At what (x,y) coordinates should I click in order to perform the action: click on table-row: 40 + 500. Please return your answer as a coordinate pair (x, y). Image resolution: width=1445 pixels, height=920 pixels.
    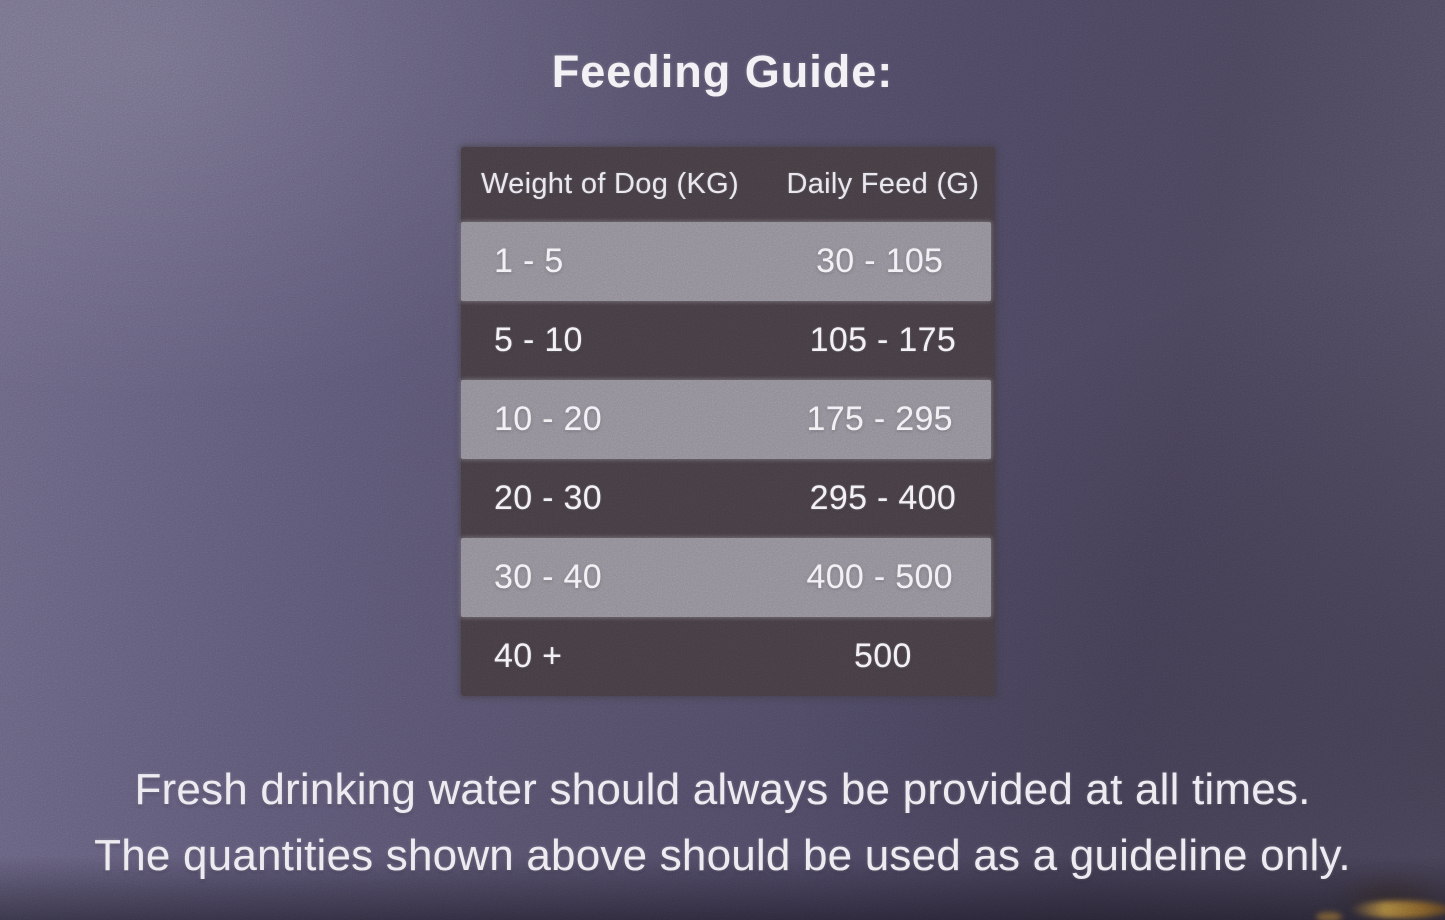
    Looking at the image, I should click on (728, 656).